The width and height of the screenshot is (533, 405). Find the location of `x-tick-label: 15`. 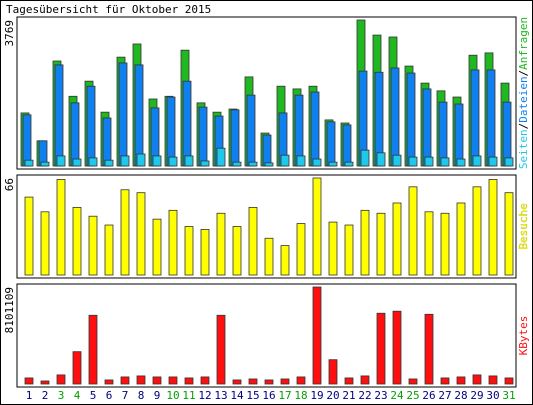

x-tick-label: 15 is located at coordinates (252, 395).